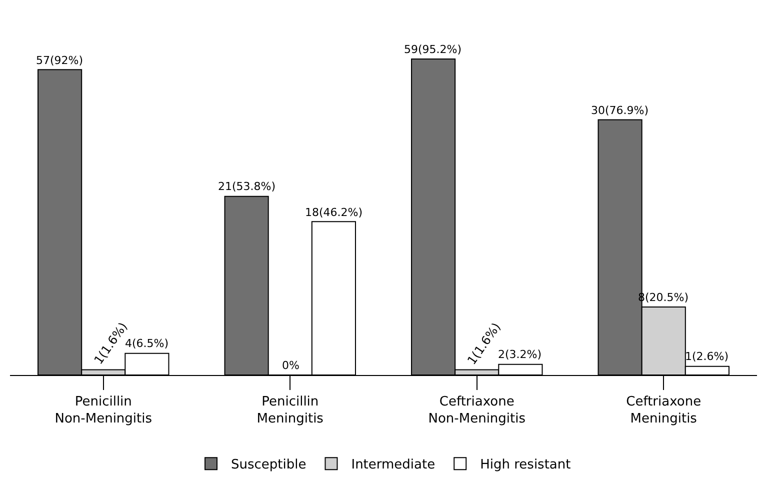  Describe the element at coordinates (334, 212) in the screenshot. I see `data-label: 18(46.2%)` at that location.